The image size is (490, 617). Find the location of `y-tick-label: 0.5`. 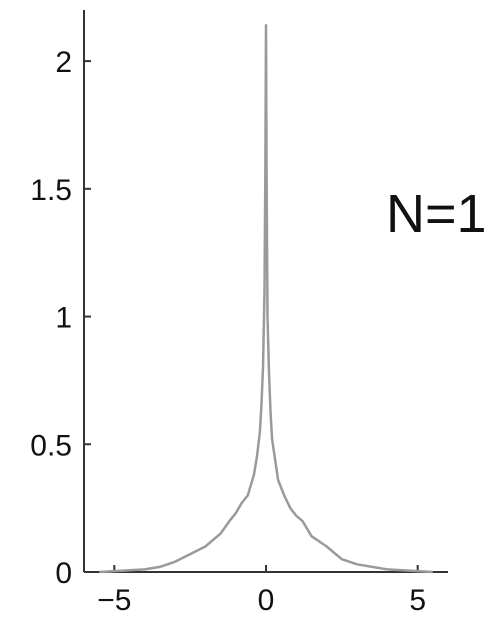

y-tick-label: 0.5 is located at coordinates (51, 445).